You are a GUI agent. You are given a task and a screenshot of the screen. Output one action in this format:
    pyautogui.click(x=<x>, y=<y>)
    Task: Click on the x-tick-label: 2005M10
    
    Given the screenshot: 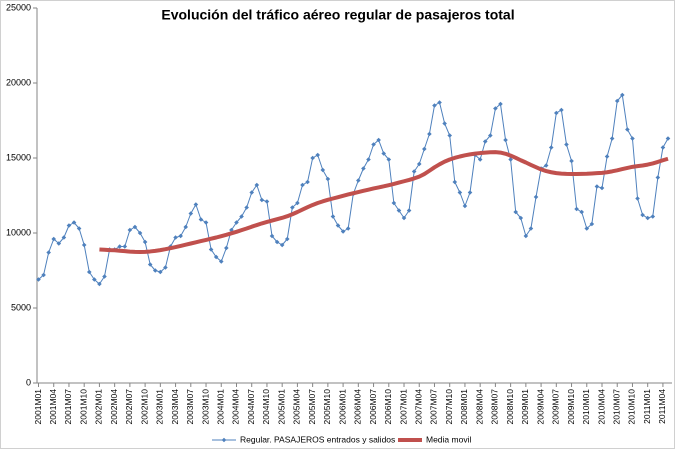 What is the action you would take?
    pyautogui.click(x=327, y=407)
    